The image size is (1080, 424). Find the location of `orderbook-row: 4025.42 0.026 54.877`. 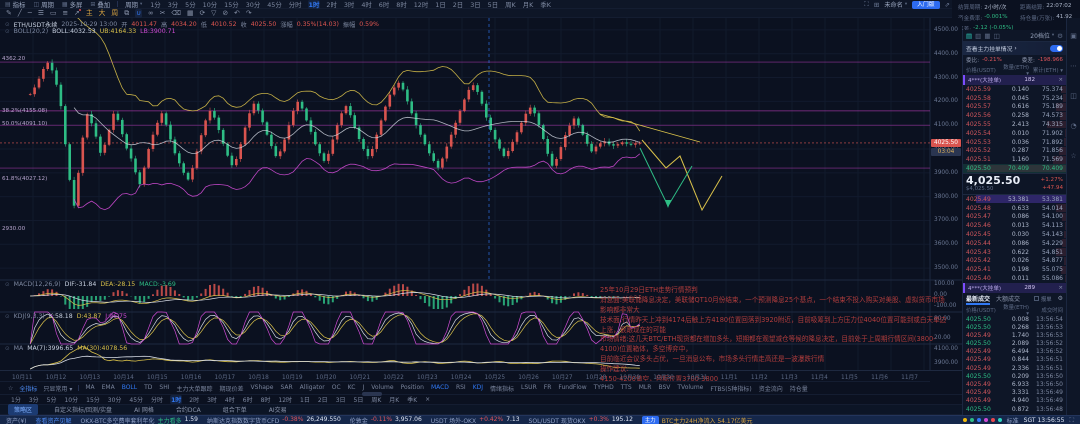

orderbook-row: 4025.42 0.026 54.877 is located at coordinates (1014, 261).